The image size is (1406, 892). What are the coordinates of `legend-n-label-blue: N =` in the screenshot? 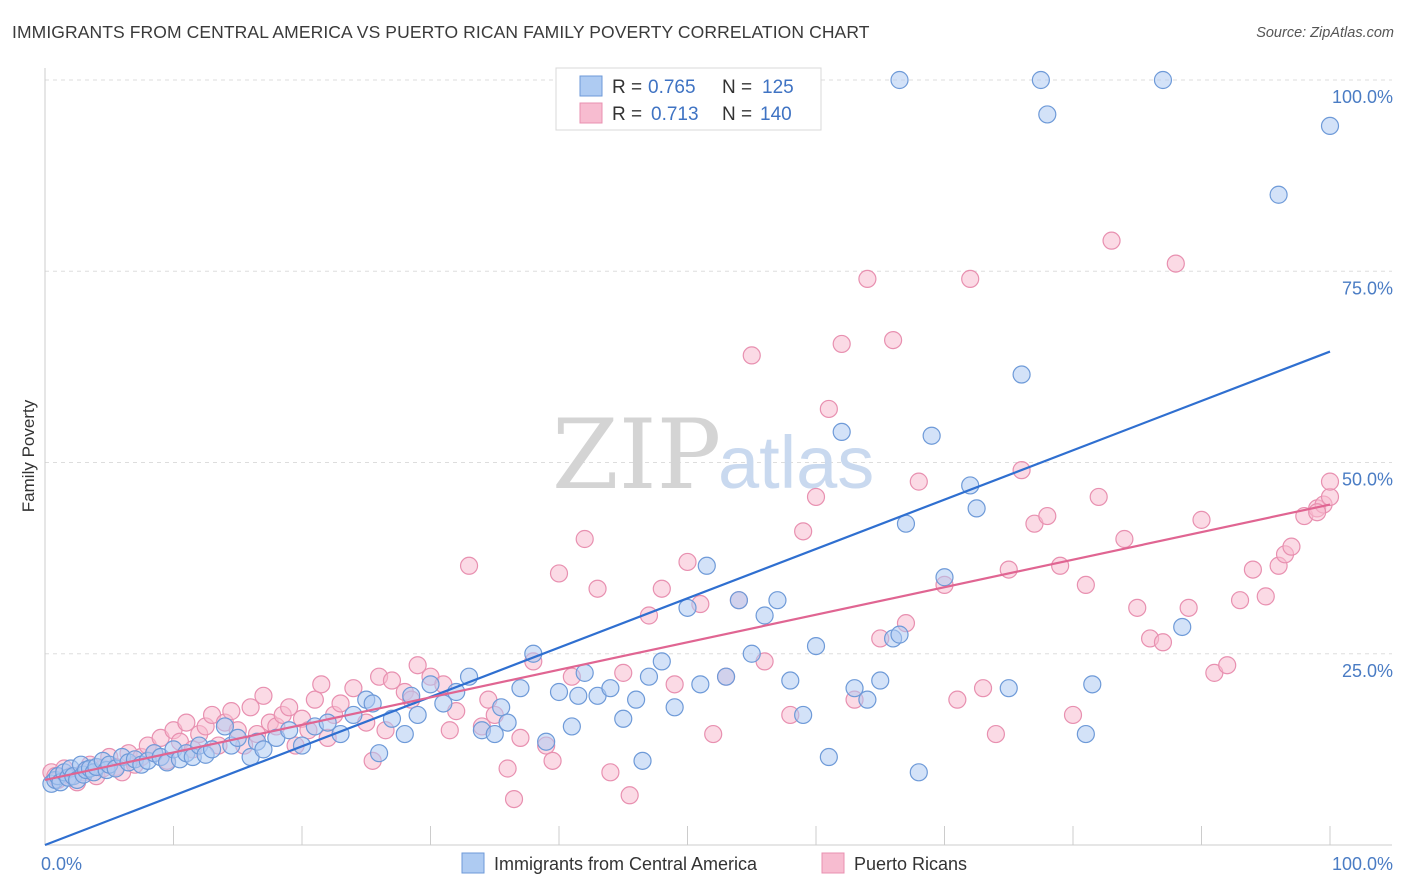 It's located at (737, 87).